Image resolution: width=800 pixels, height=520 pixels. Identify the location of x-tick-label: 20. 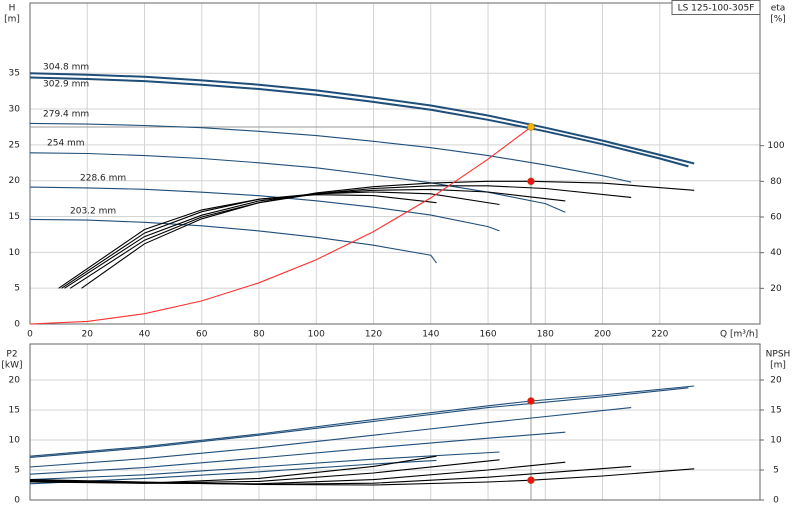
(88, 335).